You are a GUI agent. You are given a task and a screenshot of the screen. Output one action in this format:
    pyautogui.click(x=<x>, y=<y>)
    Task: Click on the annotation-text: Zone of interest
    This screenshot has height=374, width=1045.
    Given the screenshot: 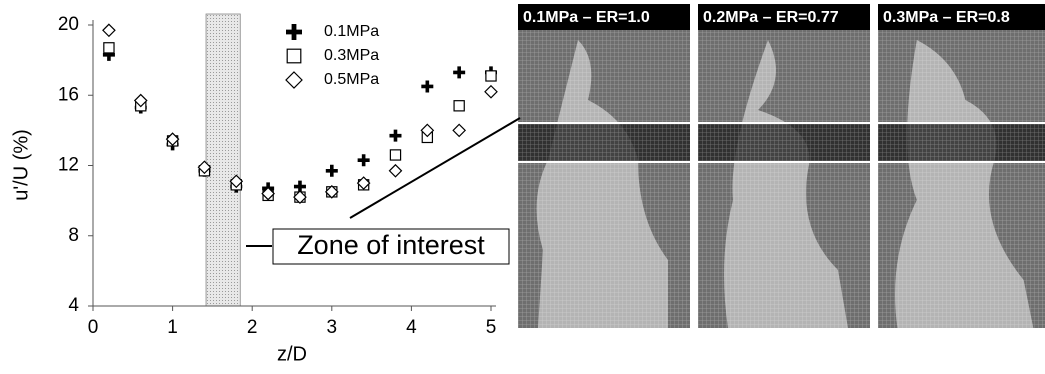 What is the action you would take?
    pyautogui.click(x=391, y=245)
    